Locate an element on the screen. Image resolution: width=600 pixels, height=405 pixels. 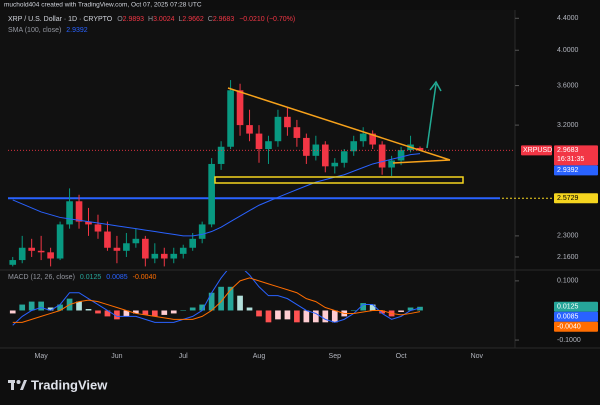
sma-tag-bg is located at coordinates (576, 170).